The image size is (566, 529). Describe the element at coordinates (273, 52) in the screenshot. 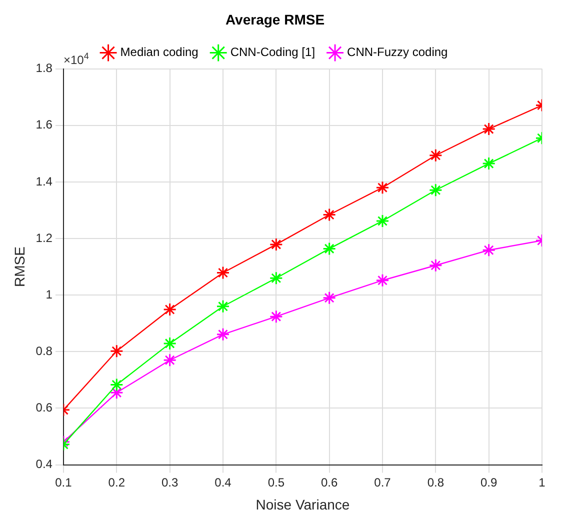

I see `legend-label: CNN-Coding [1]` at that location.